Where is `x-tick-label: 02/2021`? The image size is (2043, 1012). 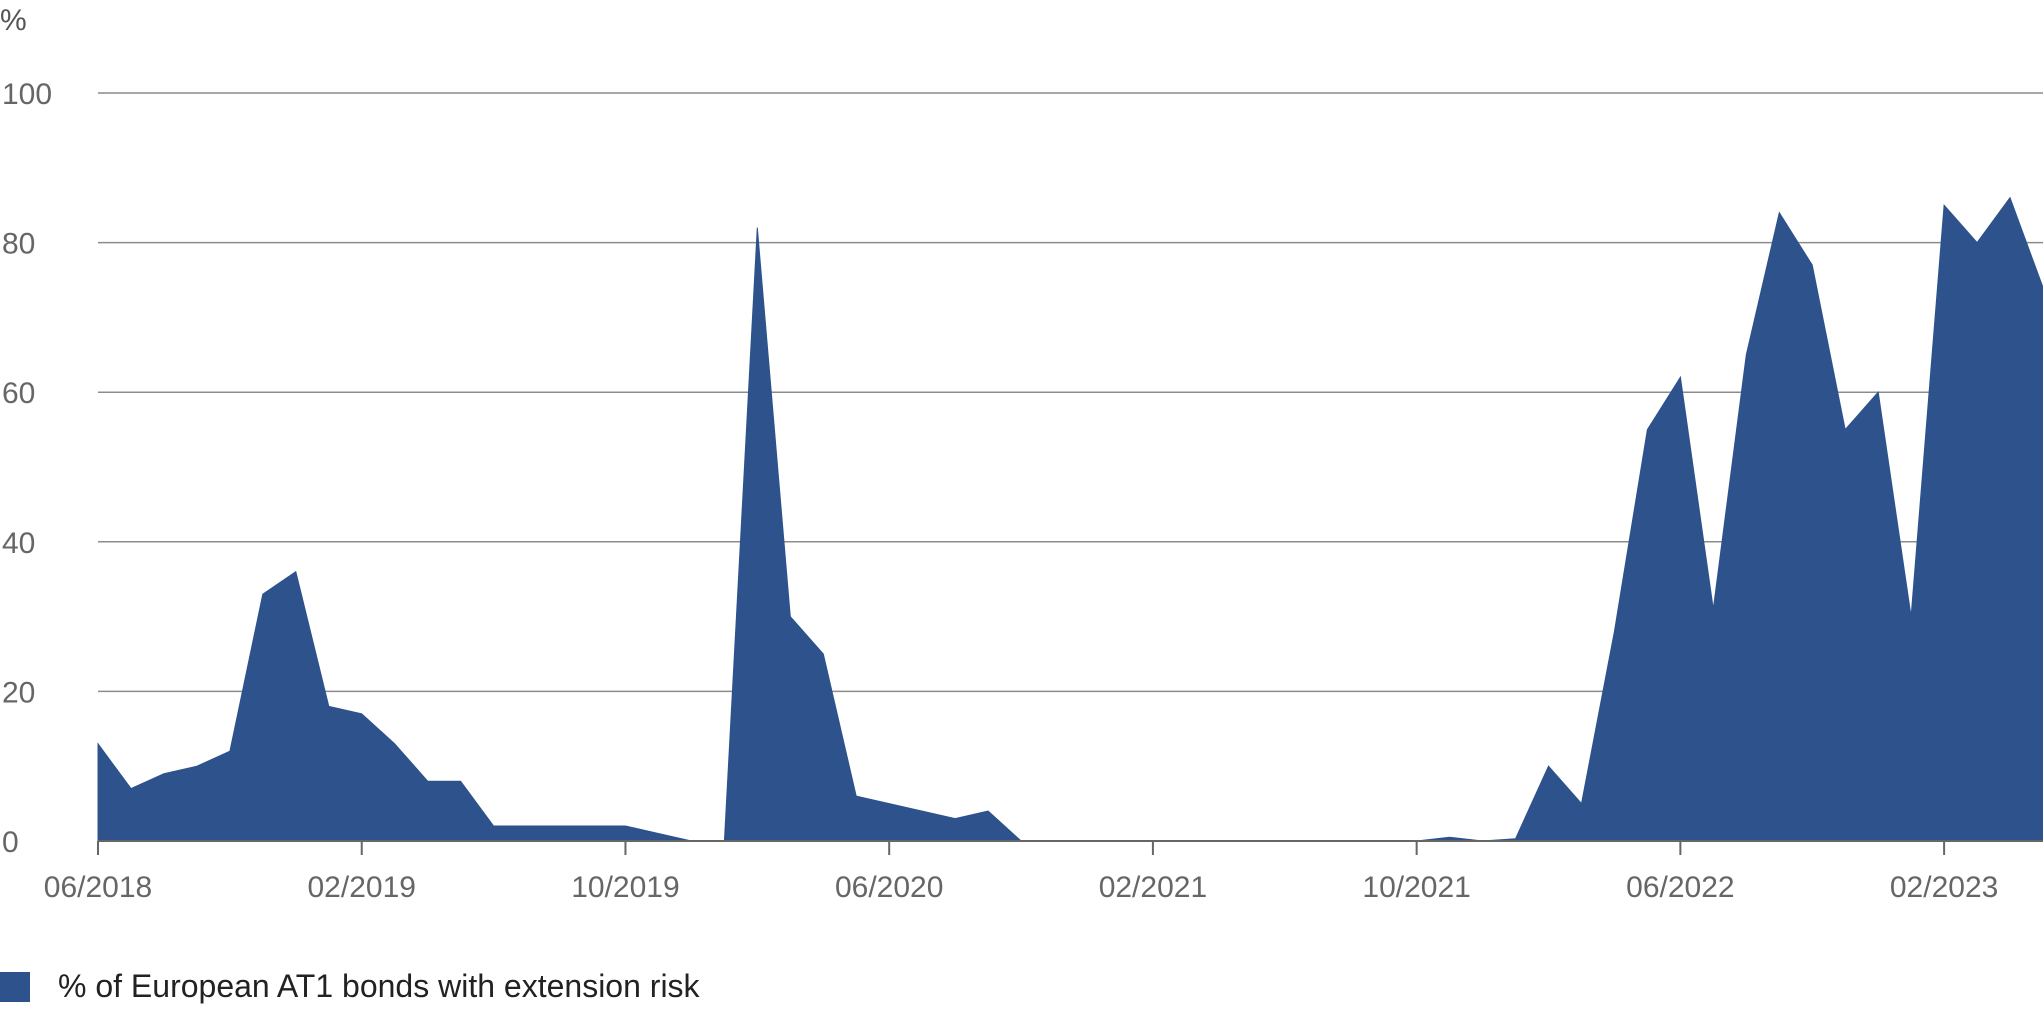
x-tick-label: 02/2021 is located at coordinates (1153, 887).